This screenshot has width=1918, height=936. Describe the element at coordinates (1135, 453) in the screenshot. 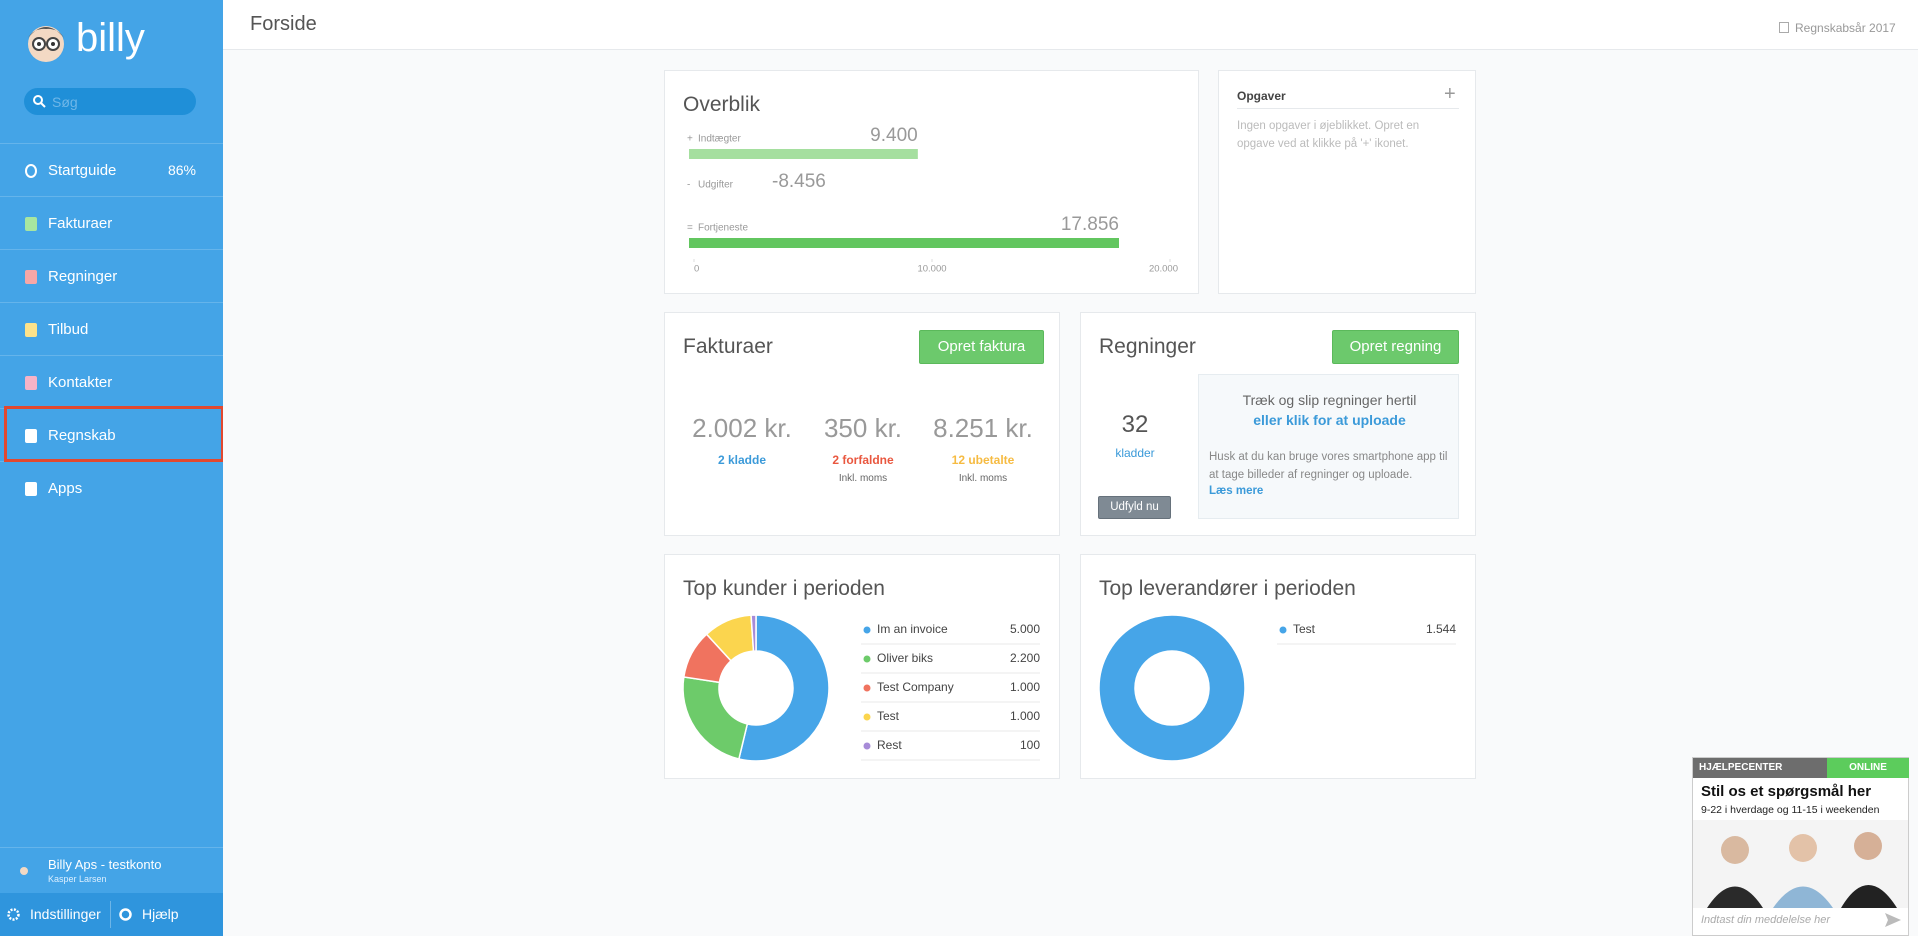

I see `draft-count-label: kladder` at that location.